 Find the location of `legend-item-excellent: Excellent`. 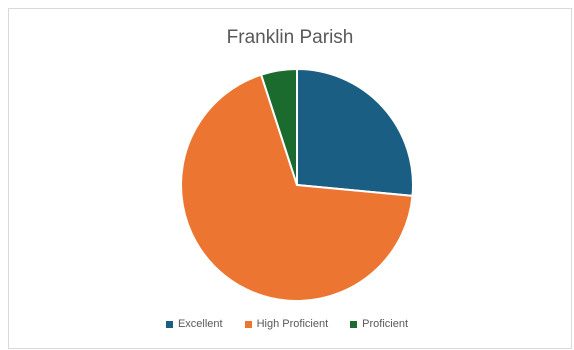

legend-item-excellent: Excellent is located at coordinates (194, 324).